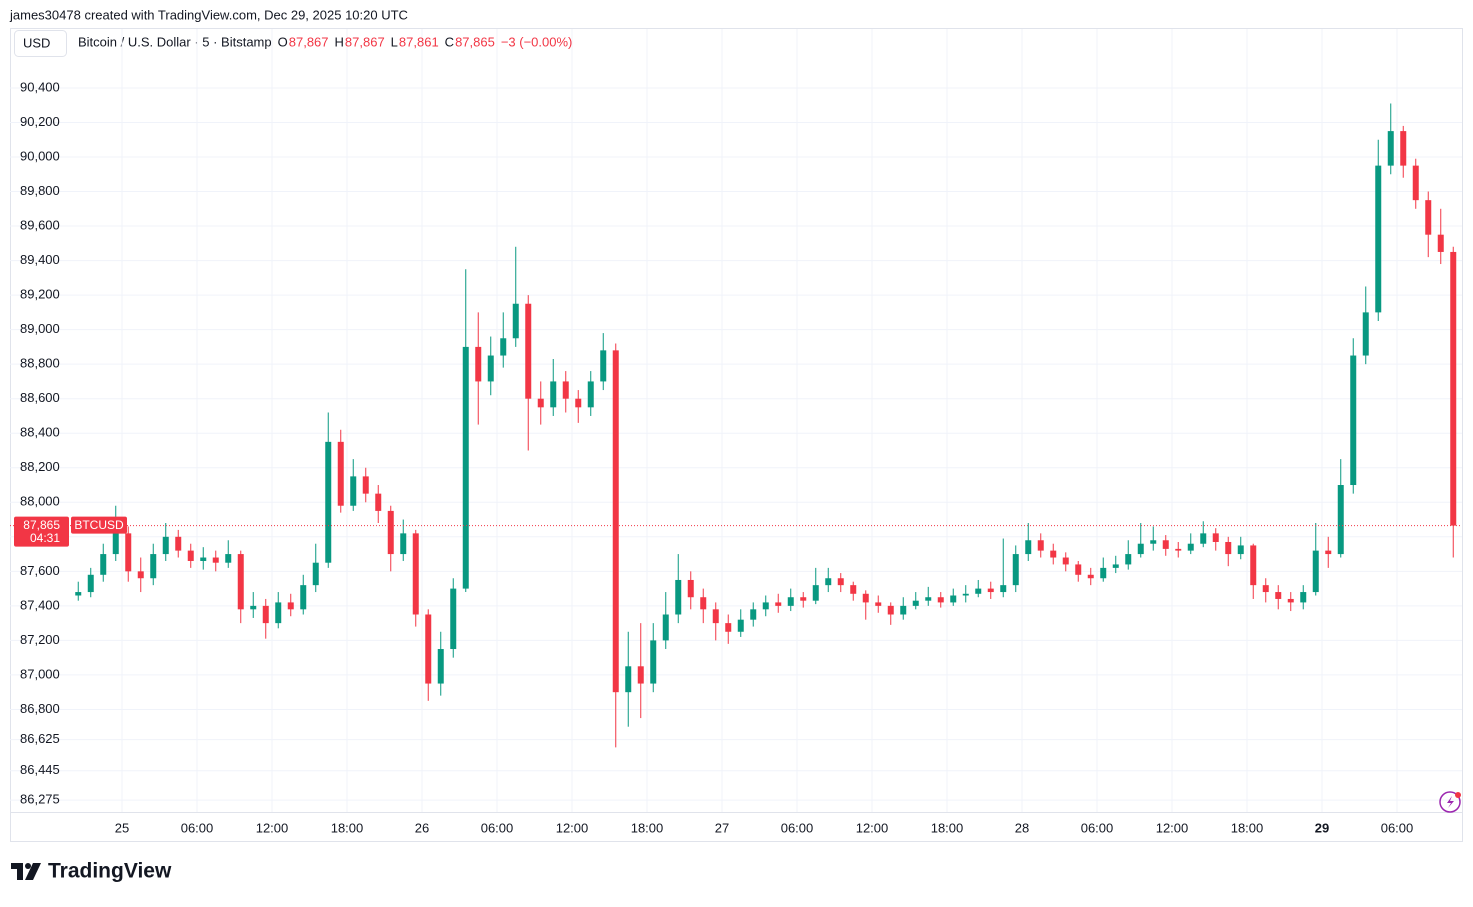 This screenshot has width=1473, height=907. Describe the element at coordinates (422, 827) in the screenshot. I see `x-tick-label: 26` at that location.